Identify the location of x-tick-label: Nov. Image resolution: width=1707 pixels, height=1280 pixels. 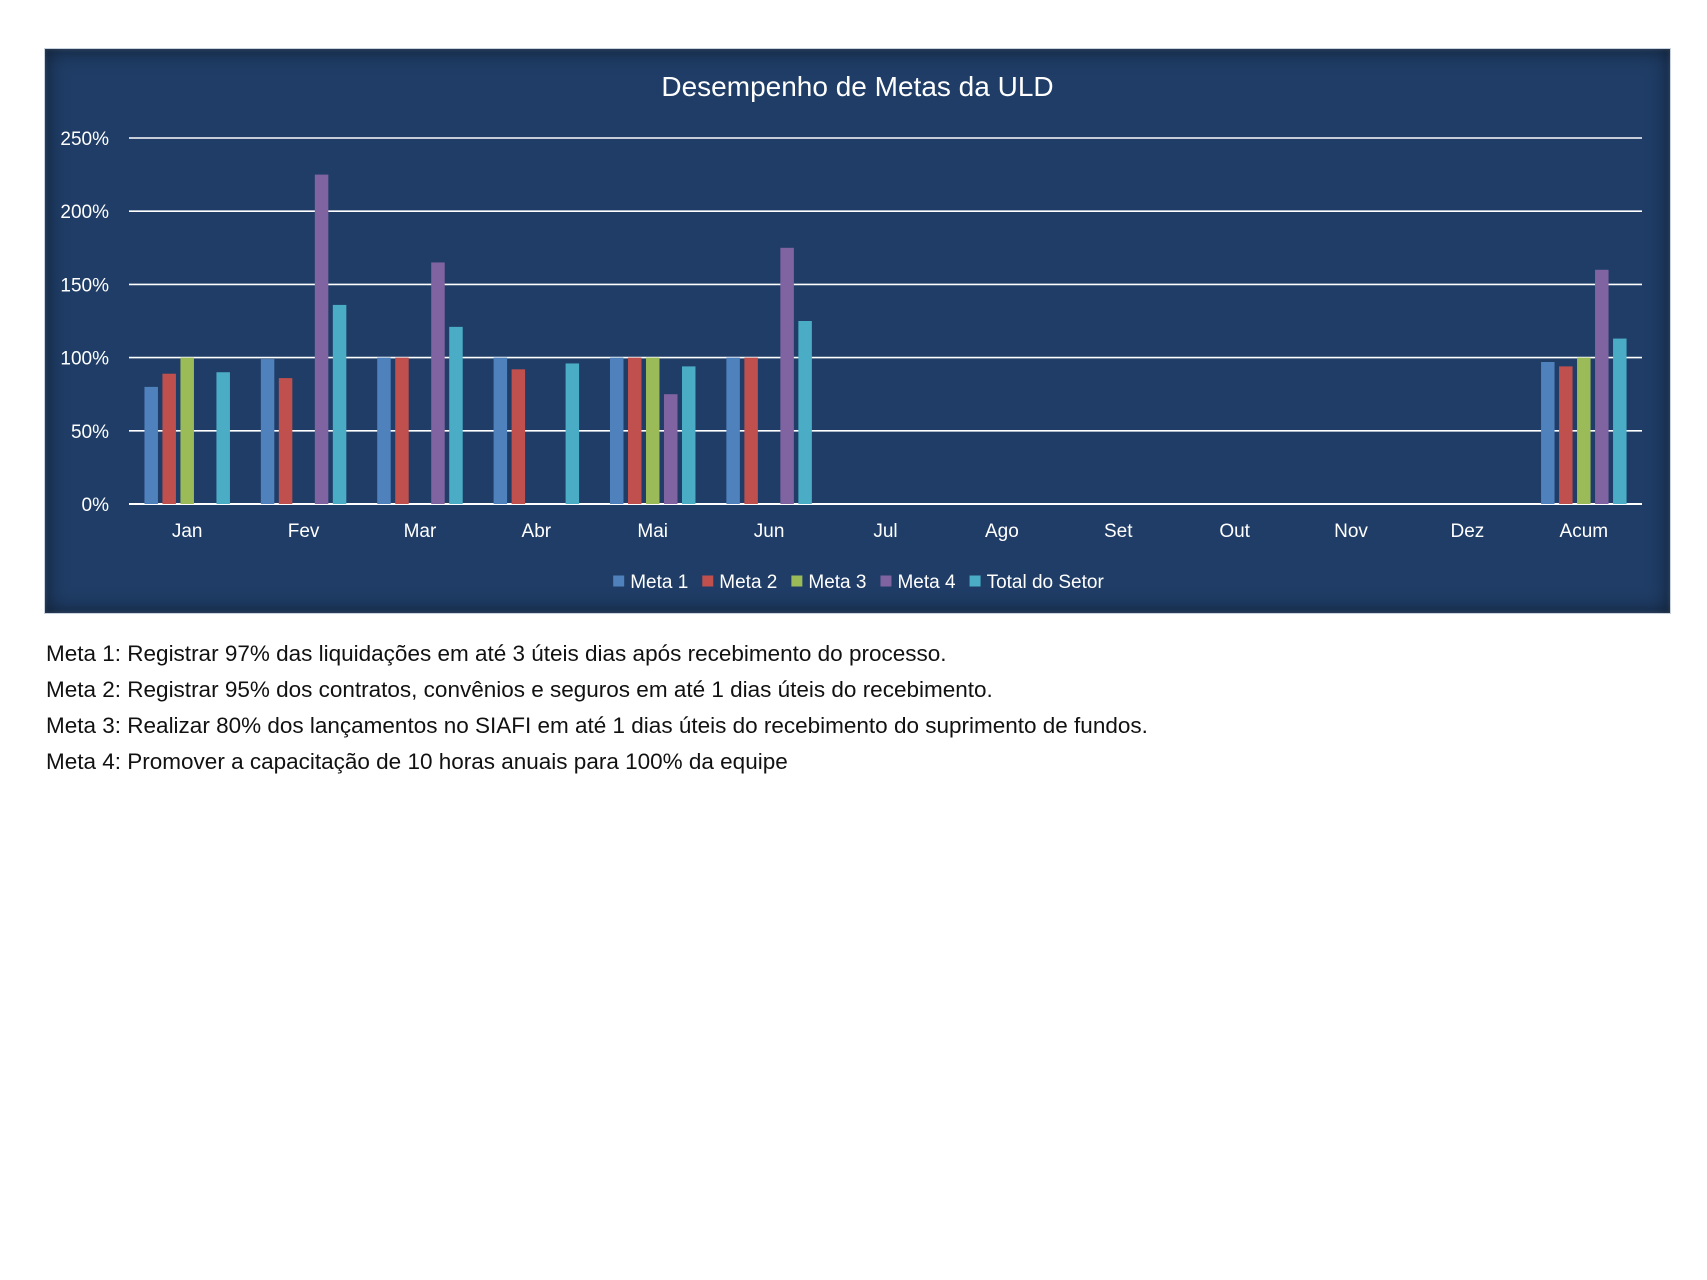
(1351, 531).